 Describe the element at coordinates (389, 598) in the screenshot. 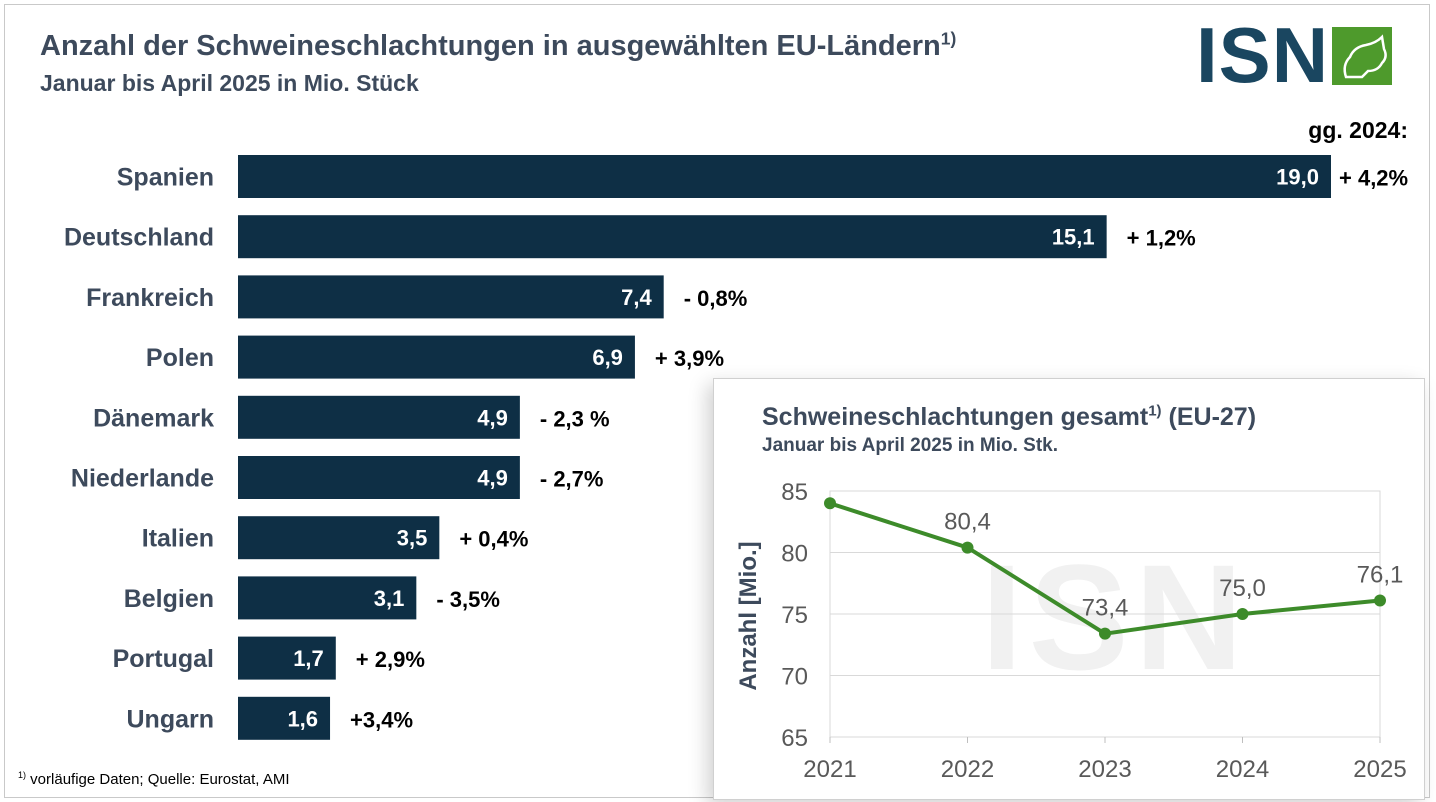

I see `bar-value-label: 3,1` at that location.